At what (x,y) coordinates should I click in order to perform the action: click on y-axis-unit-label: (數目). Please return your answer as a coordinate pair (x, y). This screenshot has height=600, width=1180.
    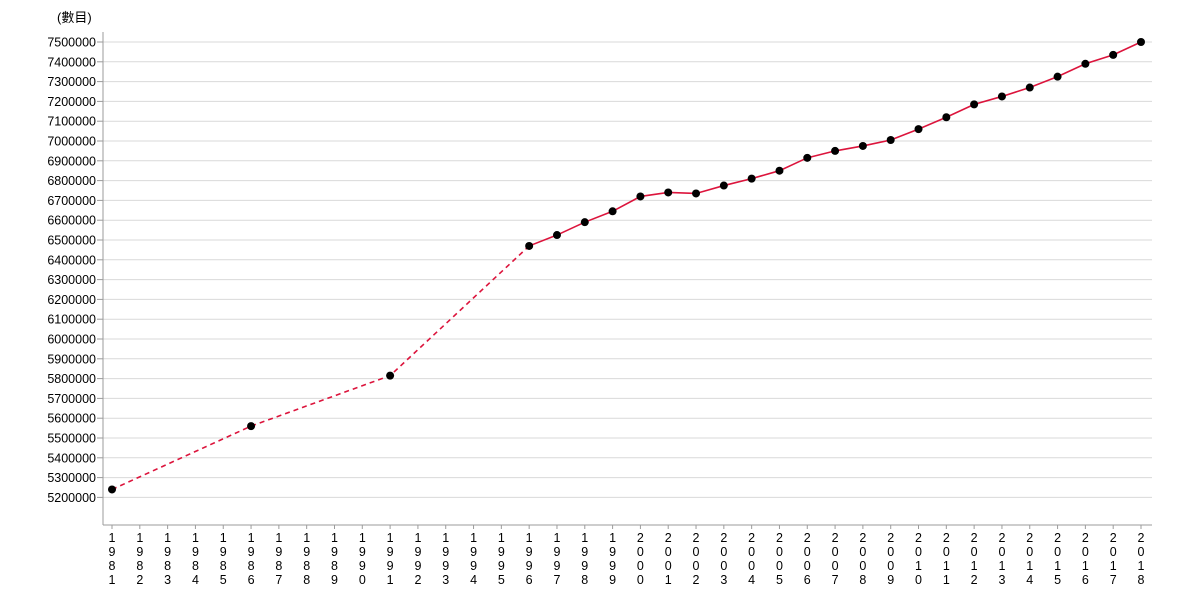
    Looking at the image, I should click on (74, 17).